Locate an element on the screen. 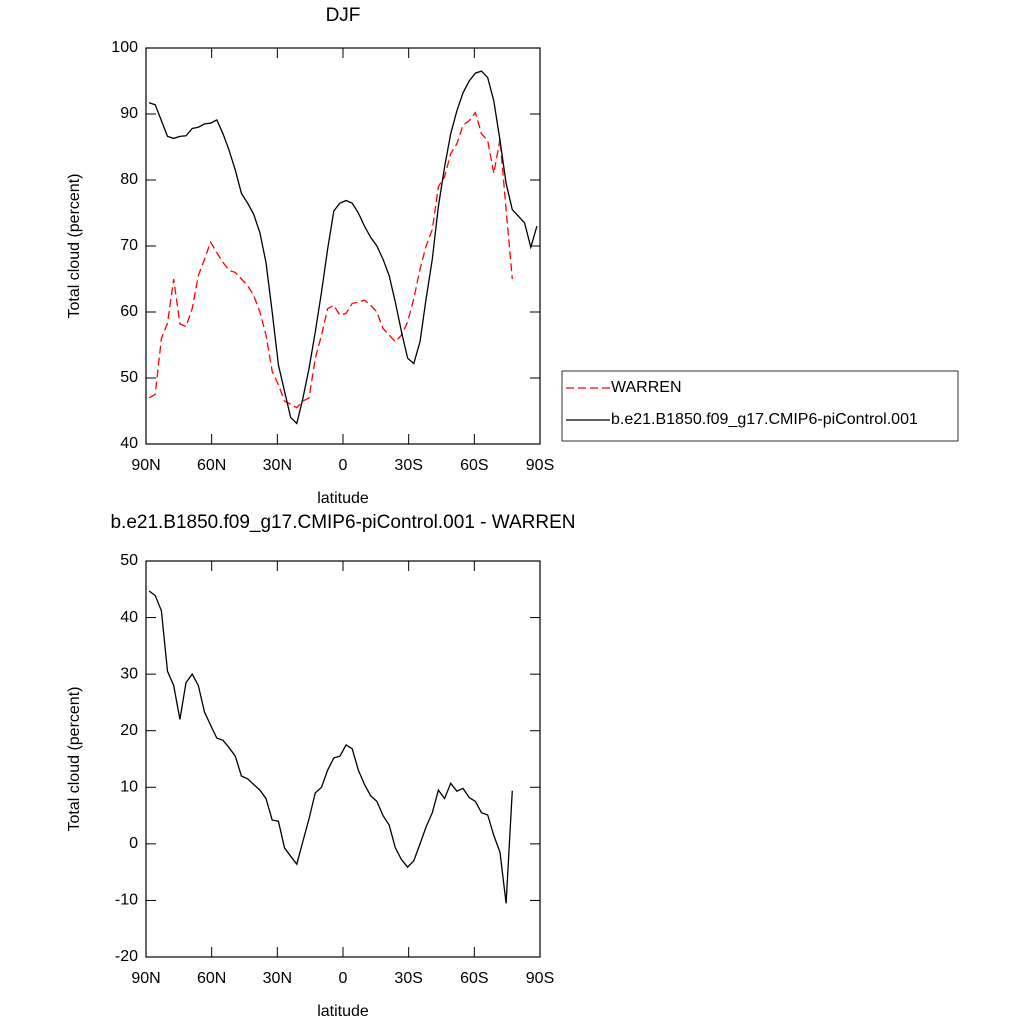  chart-title: DJF is located at coordinates (343, 15).